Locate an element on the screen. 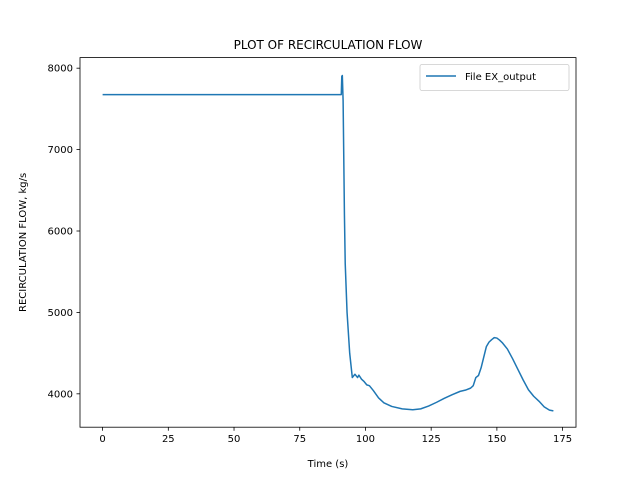  y-tick-label: 4000 is located at coordinates (60, 394).